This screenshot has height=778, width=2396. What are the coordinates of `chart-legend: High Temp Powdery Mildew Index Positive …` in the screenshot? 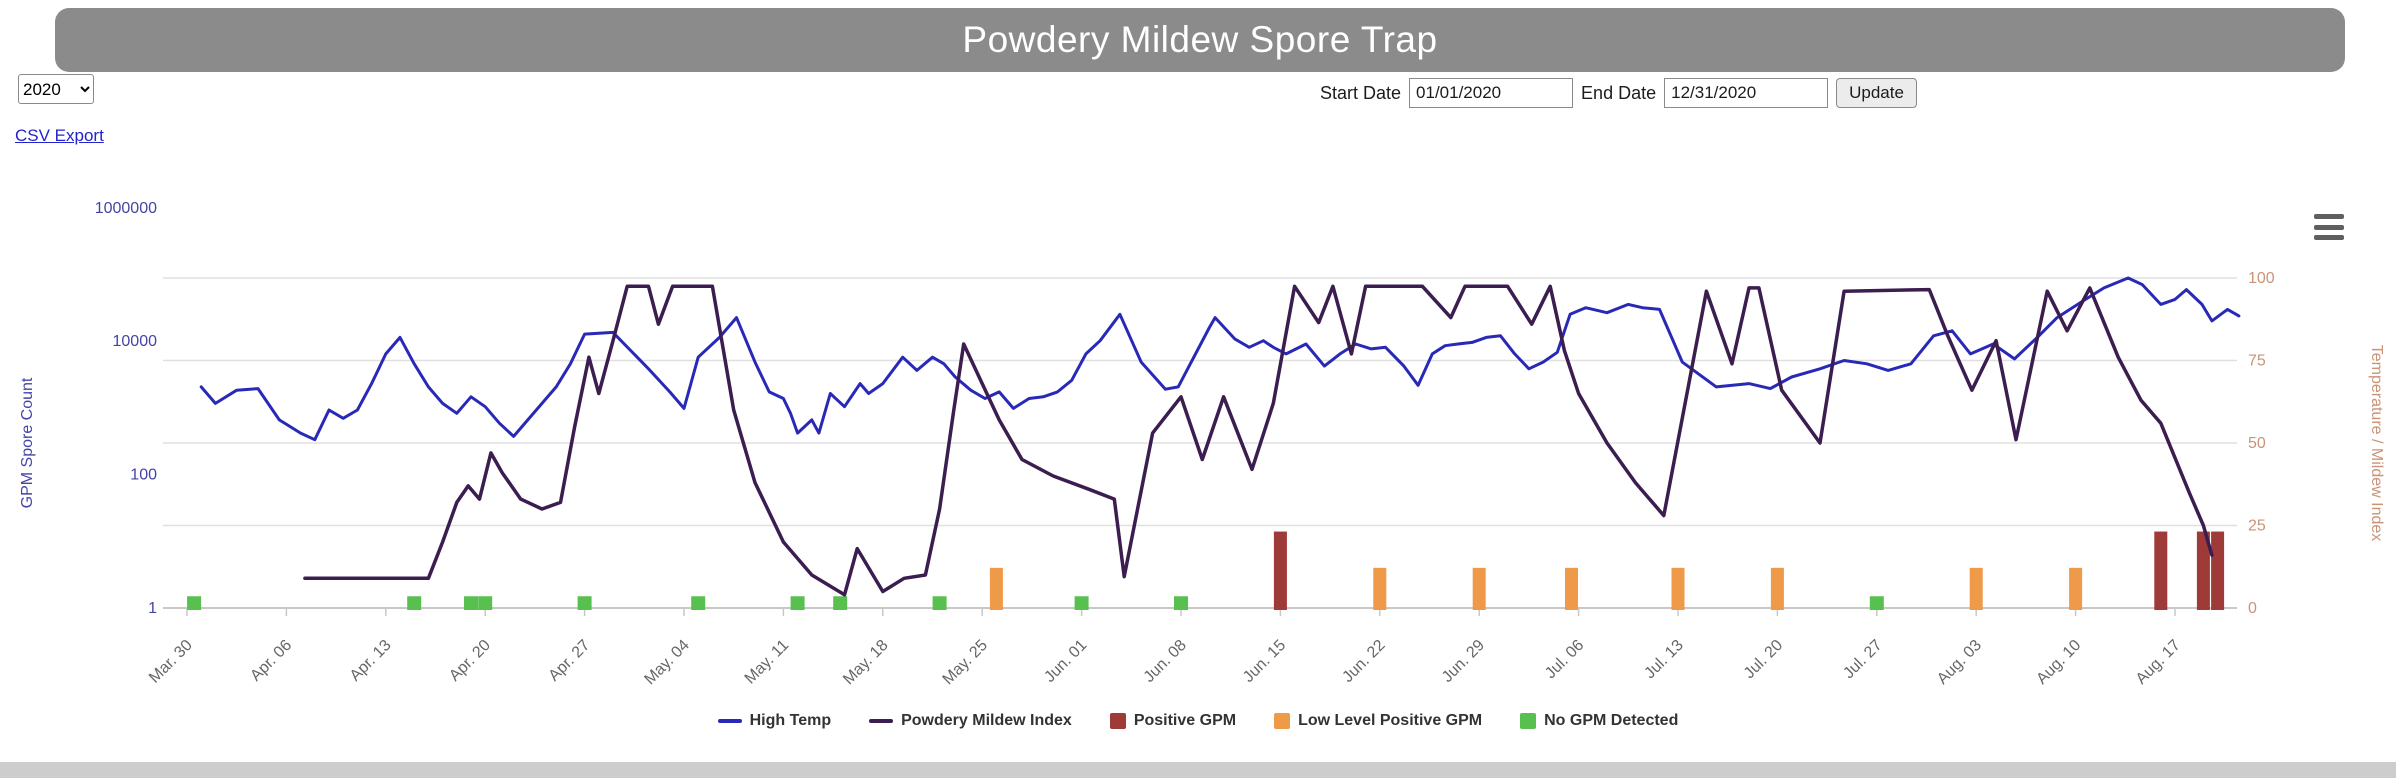 It's located at (1198, 721).